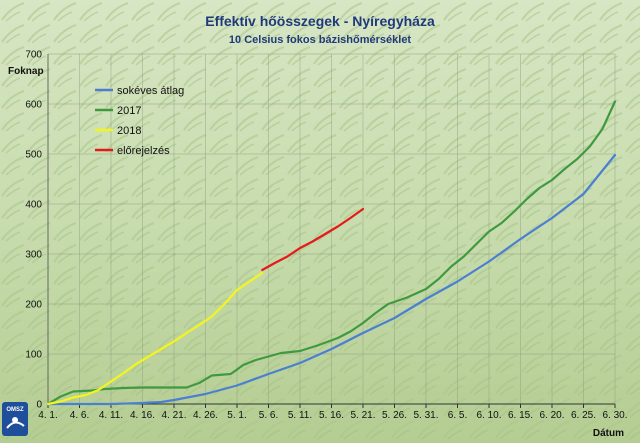 The height and width of the screenshot is (443, 640). Describe the element at coordinates (268, 415) in the screenshot. I see `x-tick-label: 5. 6.` at that location.